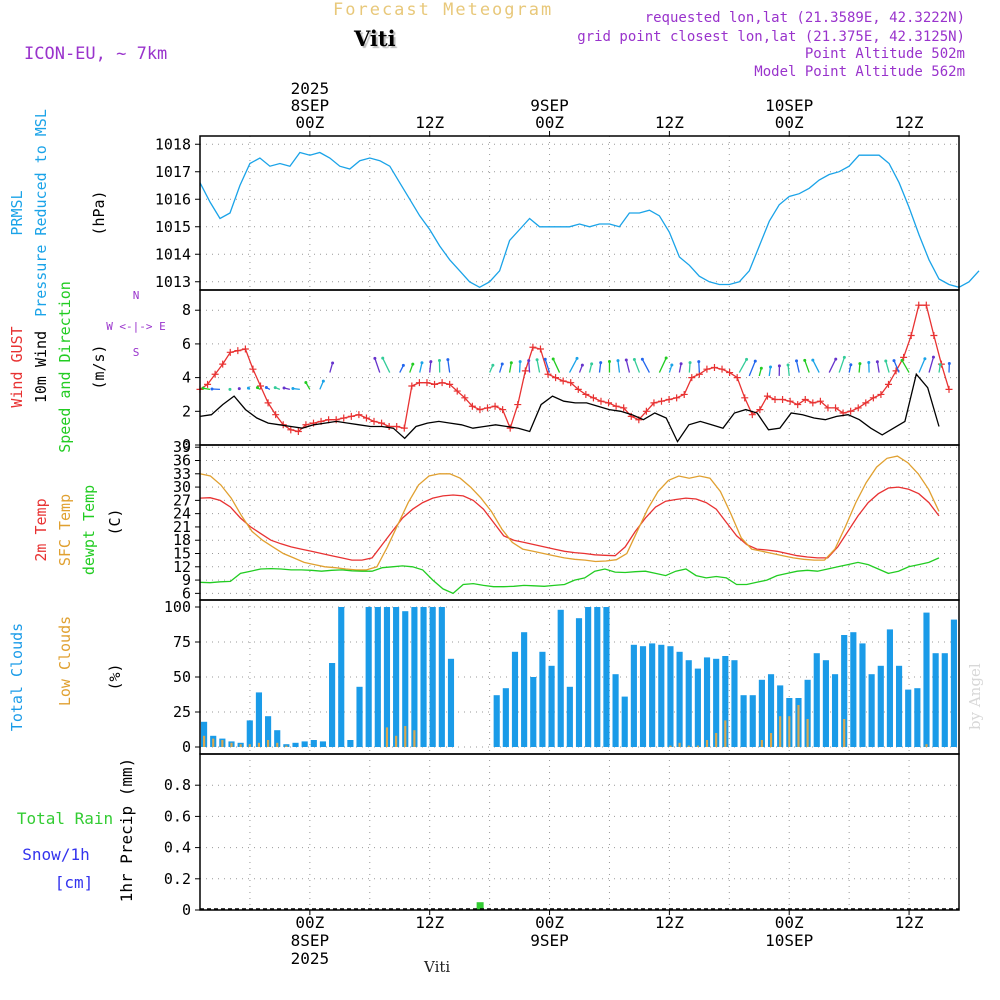  Describe the element at coordinates (136, 326) in the screenshot. I see `compass-west-east: W <-|-> E` at that location.